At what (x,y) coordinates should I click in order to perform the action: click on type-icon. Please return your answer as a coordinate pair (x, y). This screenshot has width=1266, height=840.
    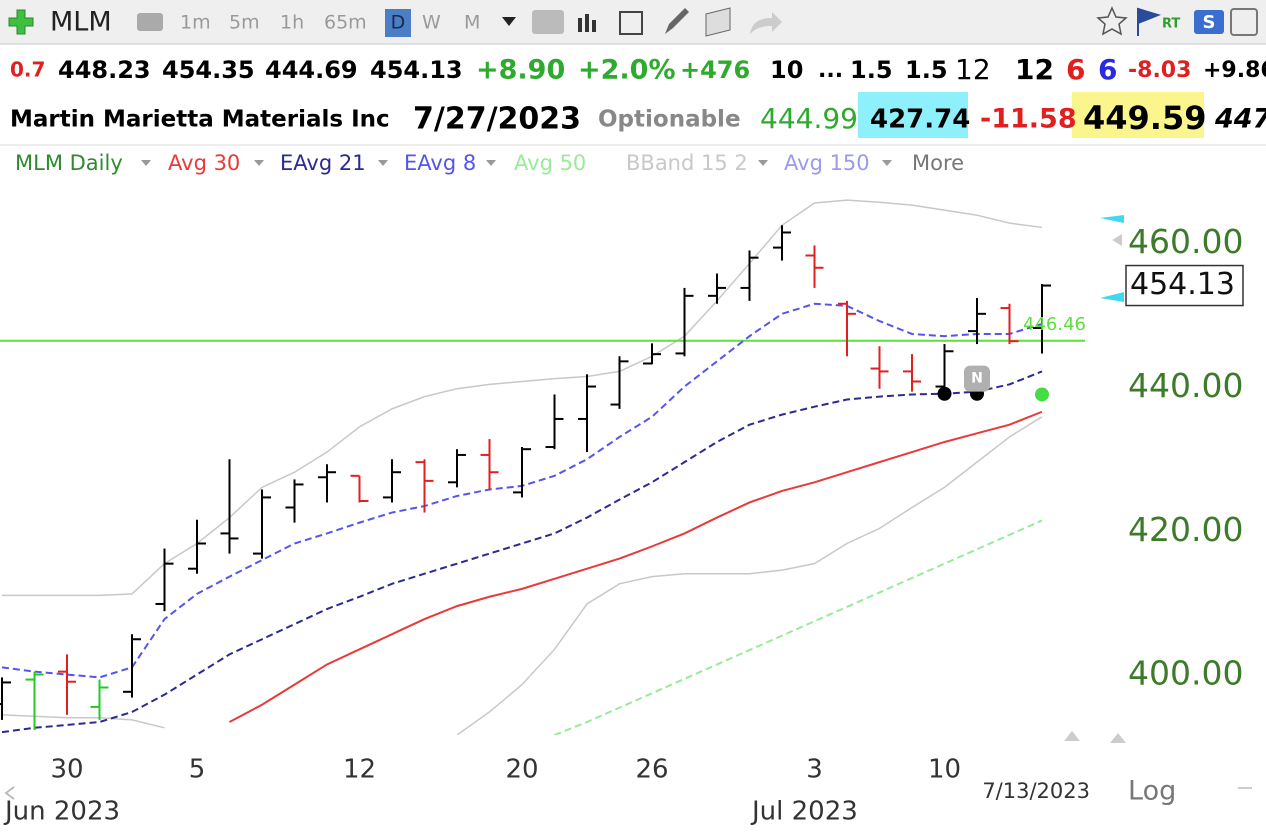
    Looking at the image, I should click on (548, 22).